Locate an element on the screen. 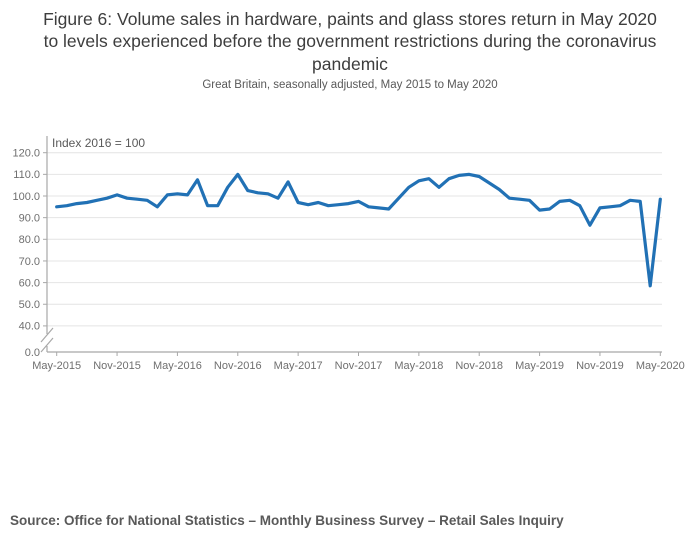 The height and width of the screenshot is (549, 700). svg-text: May-2017 is located at coordinates (298, 366).